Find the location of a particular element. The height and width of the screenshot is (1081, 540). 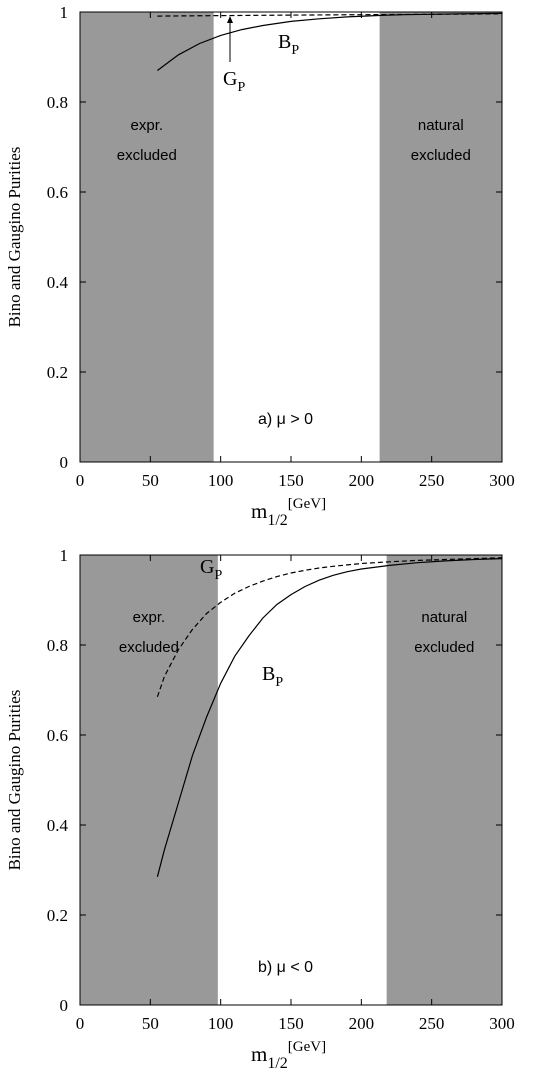

series-label: GP is located at coordinates (234, 81).